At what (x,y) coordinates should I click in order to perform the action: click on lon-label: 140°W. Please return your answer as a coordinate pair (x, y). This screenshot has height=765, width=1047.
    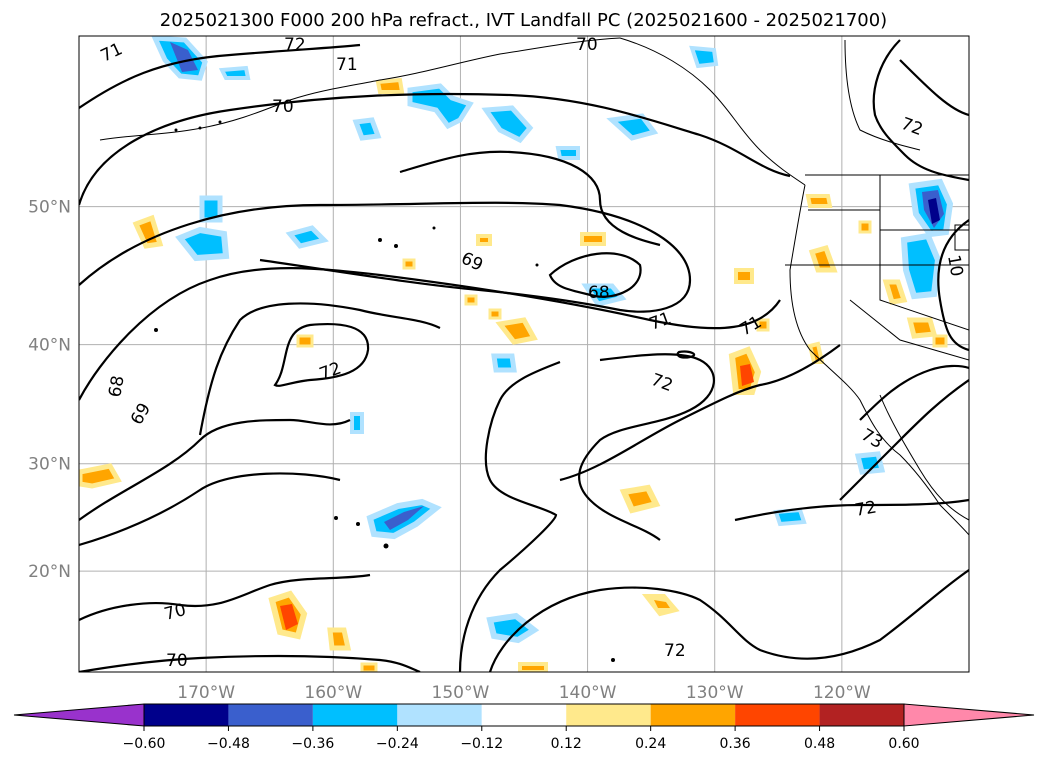
    Looking at the image, I should click on (588, 693).